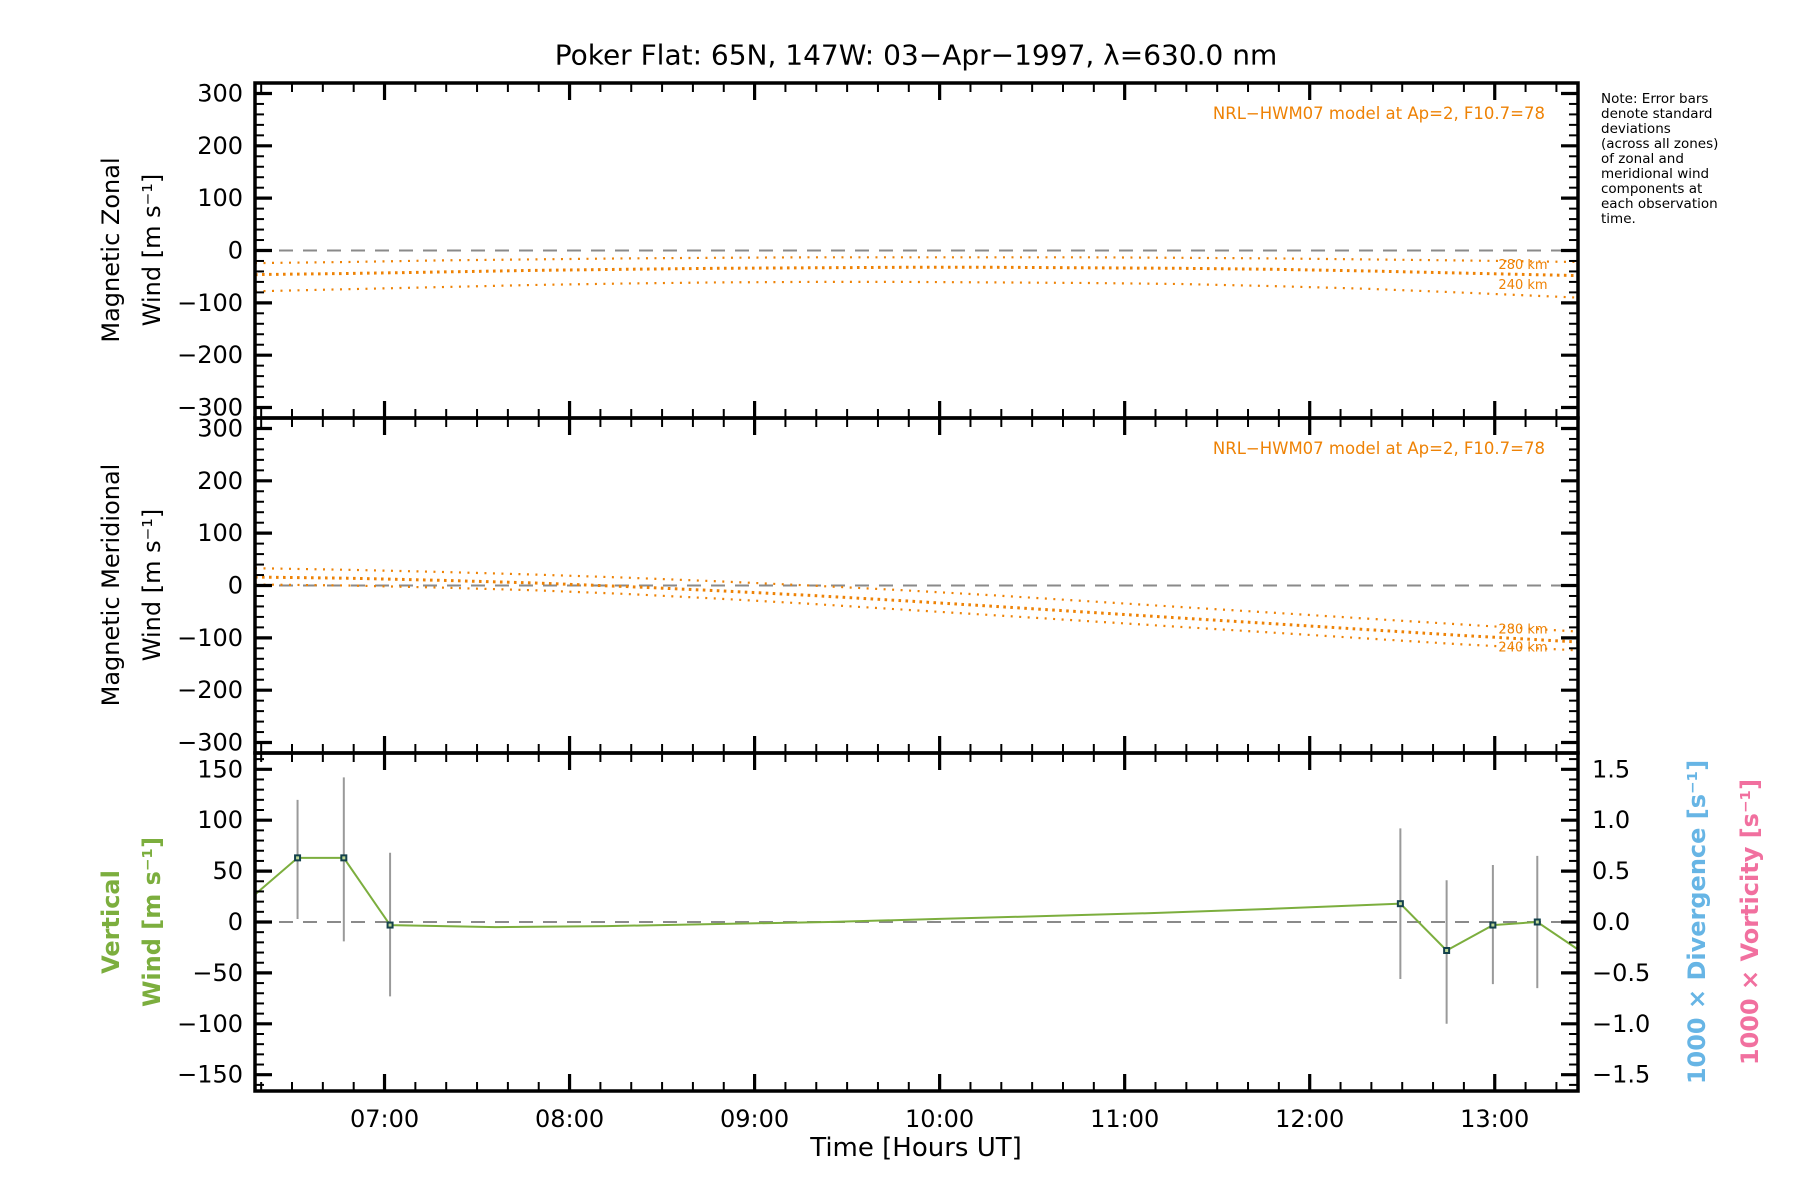 The width and height of the screenshot is (1800, 1200). What do you see at coordinates (1655, 99) in the screenshot?
I see `note-line: Note: Error bars` at bounding box center [1655, 99].